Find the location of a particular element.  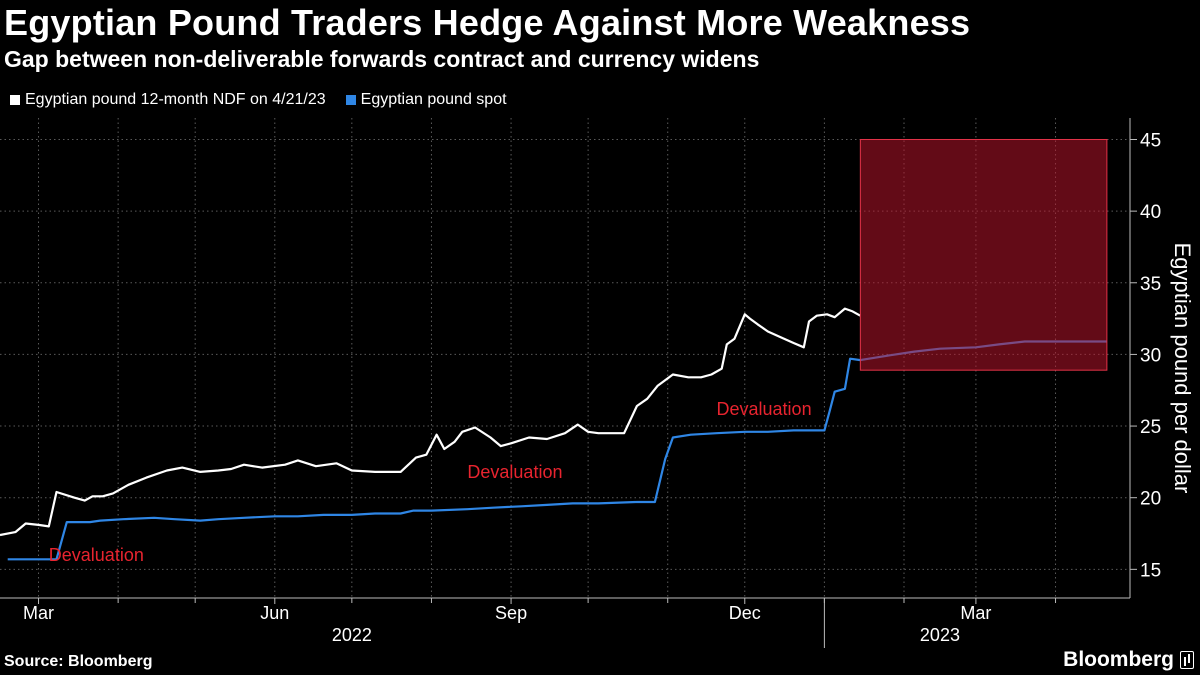

x-tick-label: Dec is located at coordinates (745, 613).